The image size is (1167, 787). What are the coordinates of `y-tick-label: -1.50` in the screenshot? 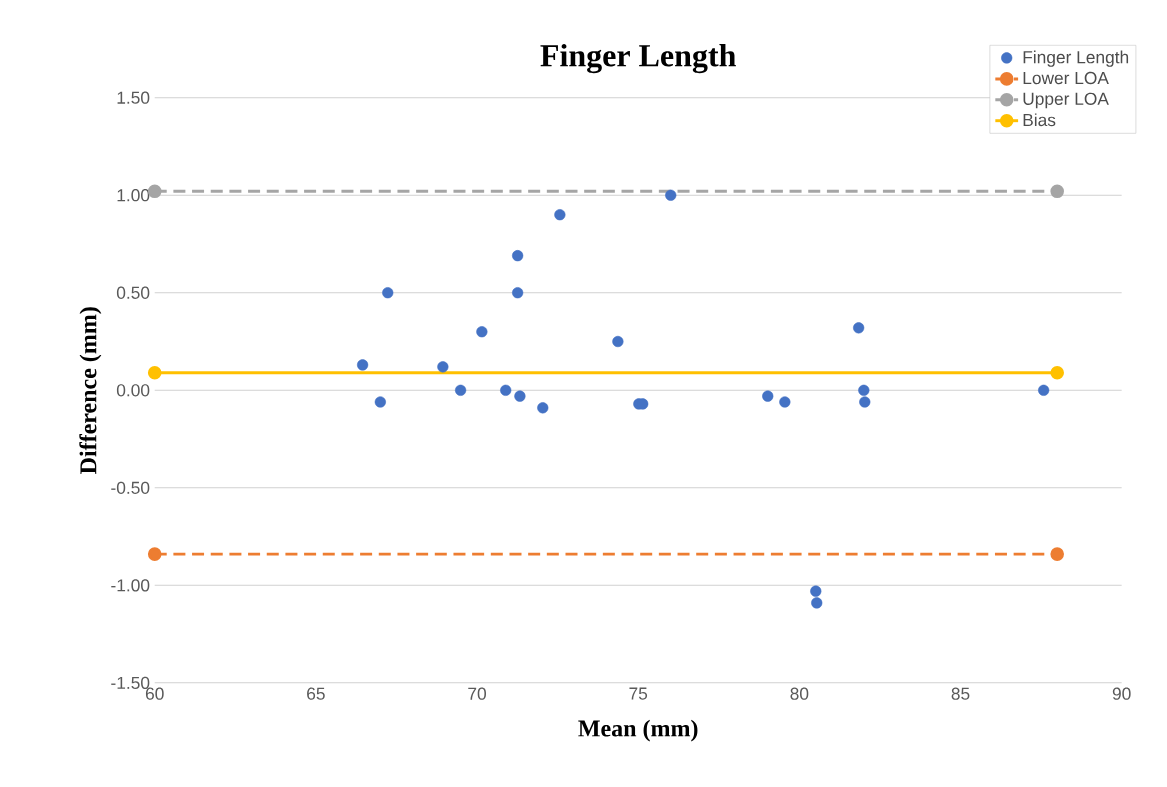 It's located at (130, 683).